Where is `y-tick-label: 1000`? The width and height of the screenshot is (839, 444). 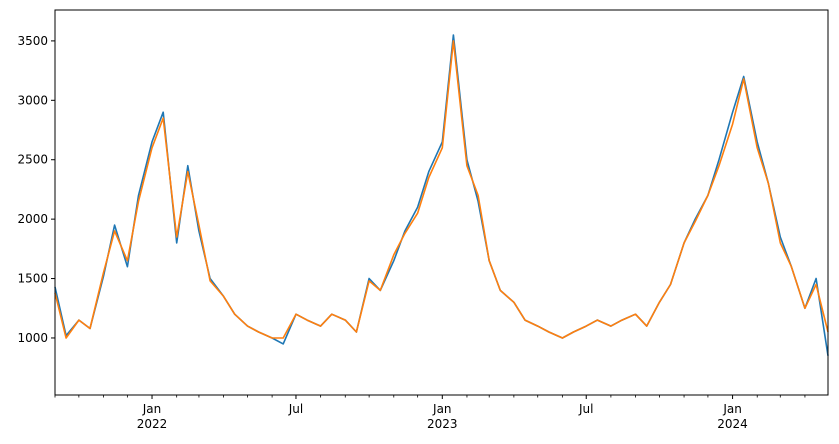
y-tick-label: 1000 is located at coordinates (32, 338).